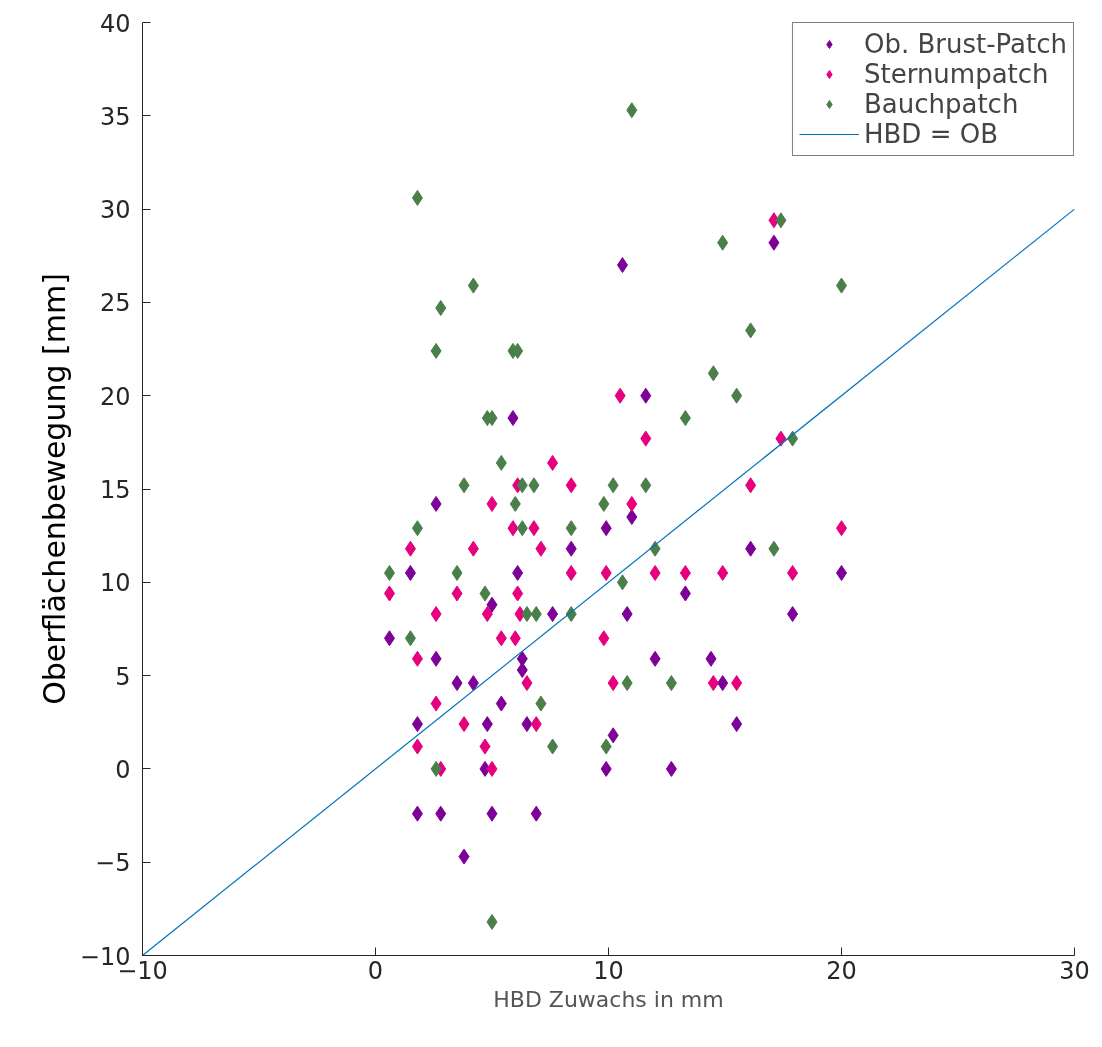 The width and height of the screenshot is (1102, 1047). What do you see at coordinates (608, 999) in the screenshot?
I see `x-axis-title: HBD Zuwachs in mm` at bounding box center [608, 999].